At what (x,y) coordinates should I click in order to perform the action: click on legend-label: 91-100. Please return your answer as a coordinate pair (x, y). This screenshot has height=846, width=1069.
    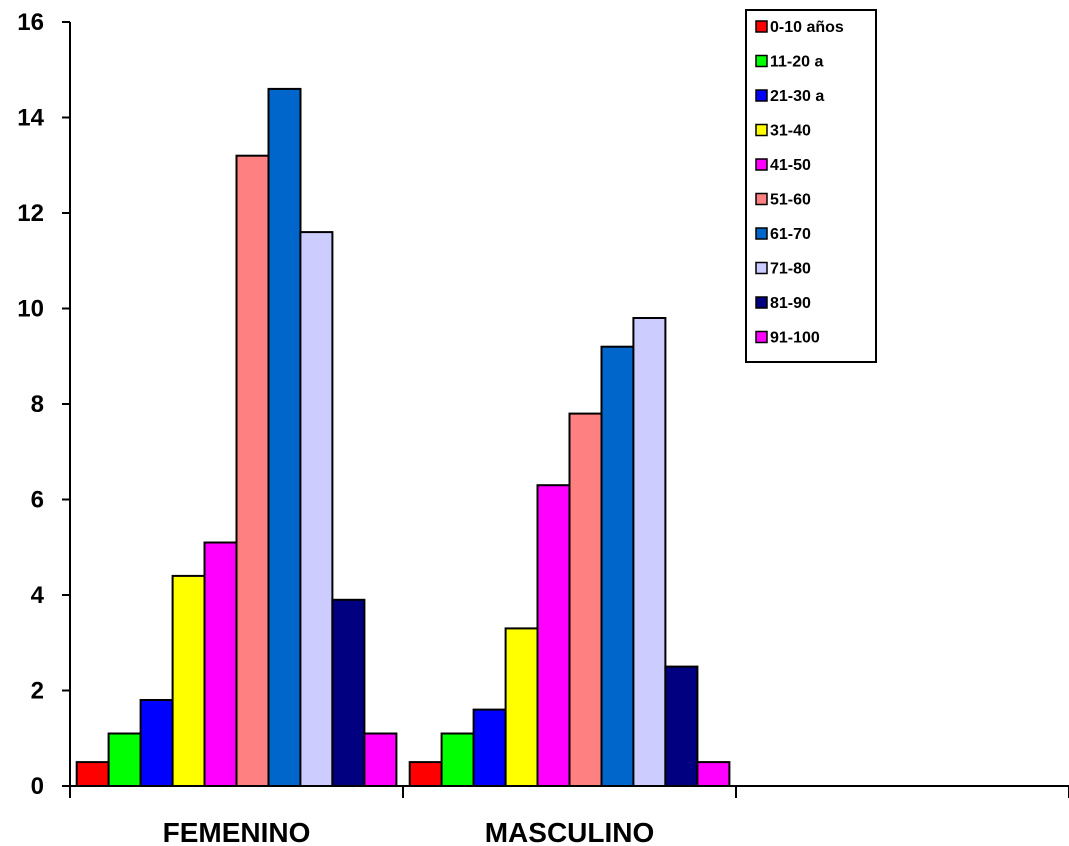
    Looking at the image, I should click on (795, 338).